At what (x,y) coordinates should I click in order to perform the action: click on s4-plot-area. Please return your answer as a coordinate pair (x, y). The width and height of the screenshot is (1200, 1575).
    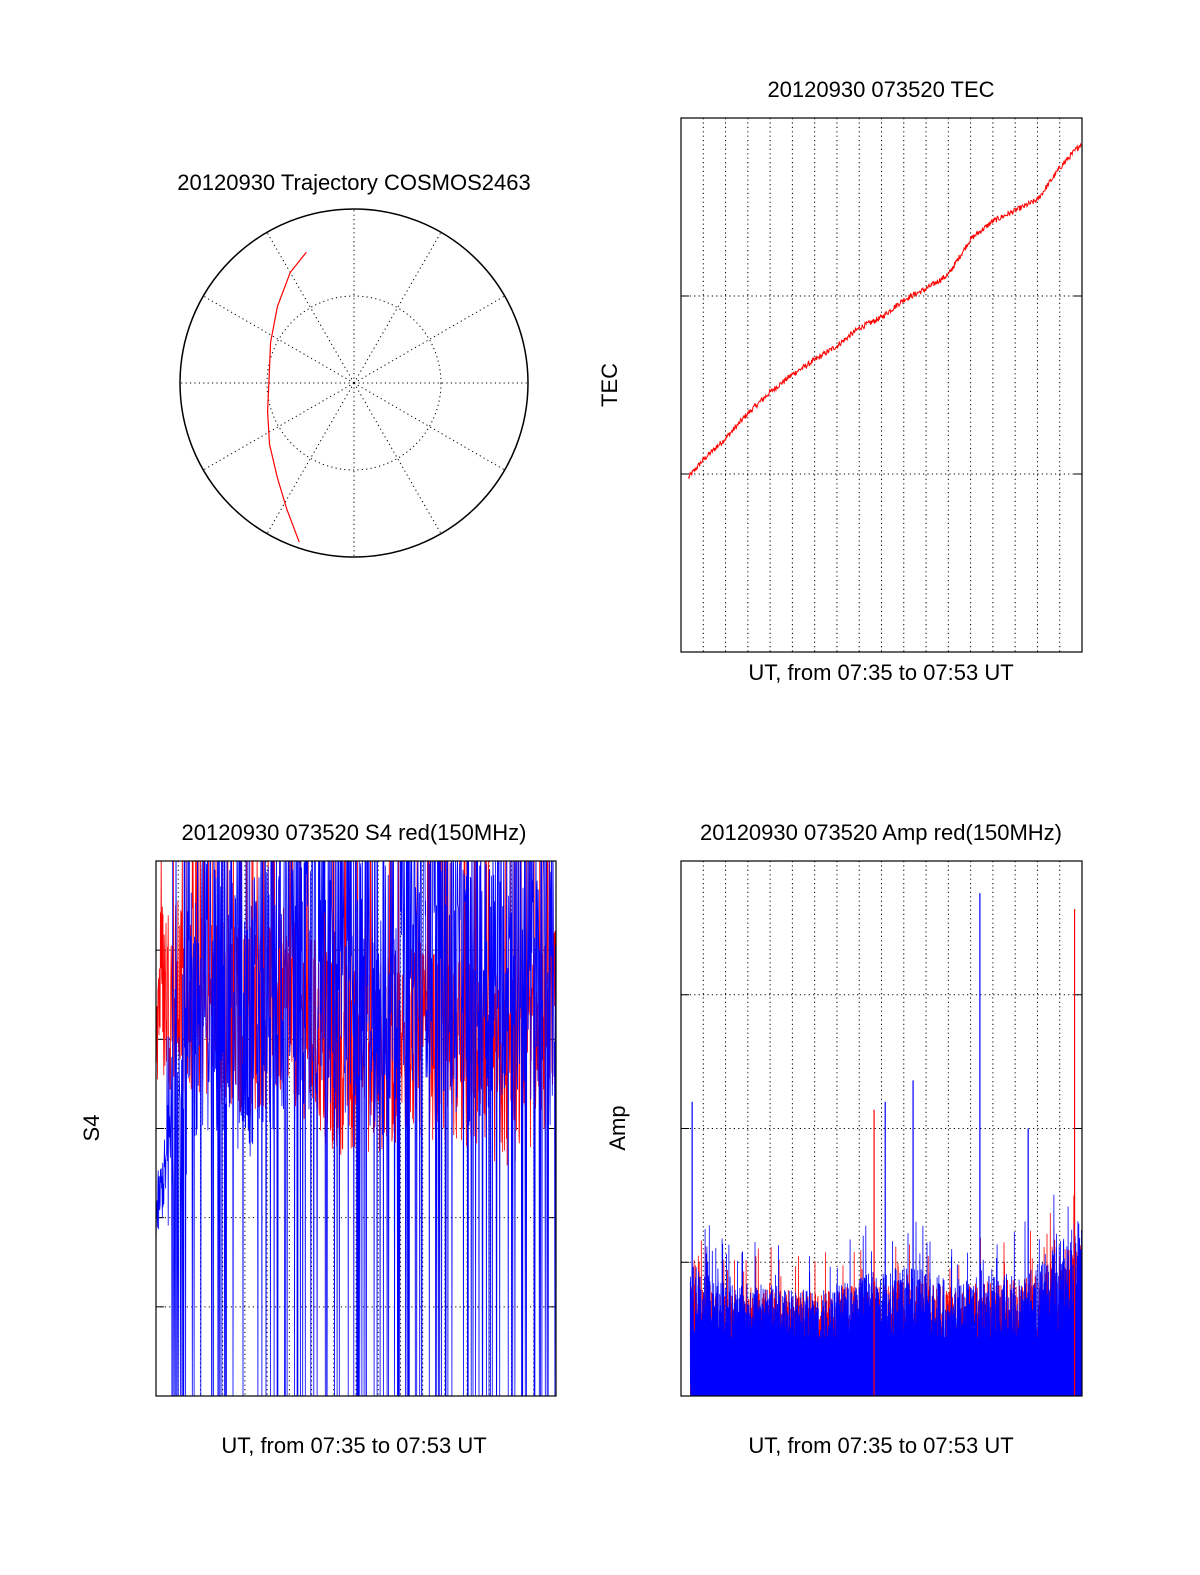
    Looking at the image, I should click on (356, 1128).